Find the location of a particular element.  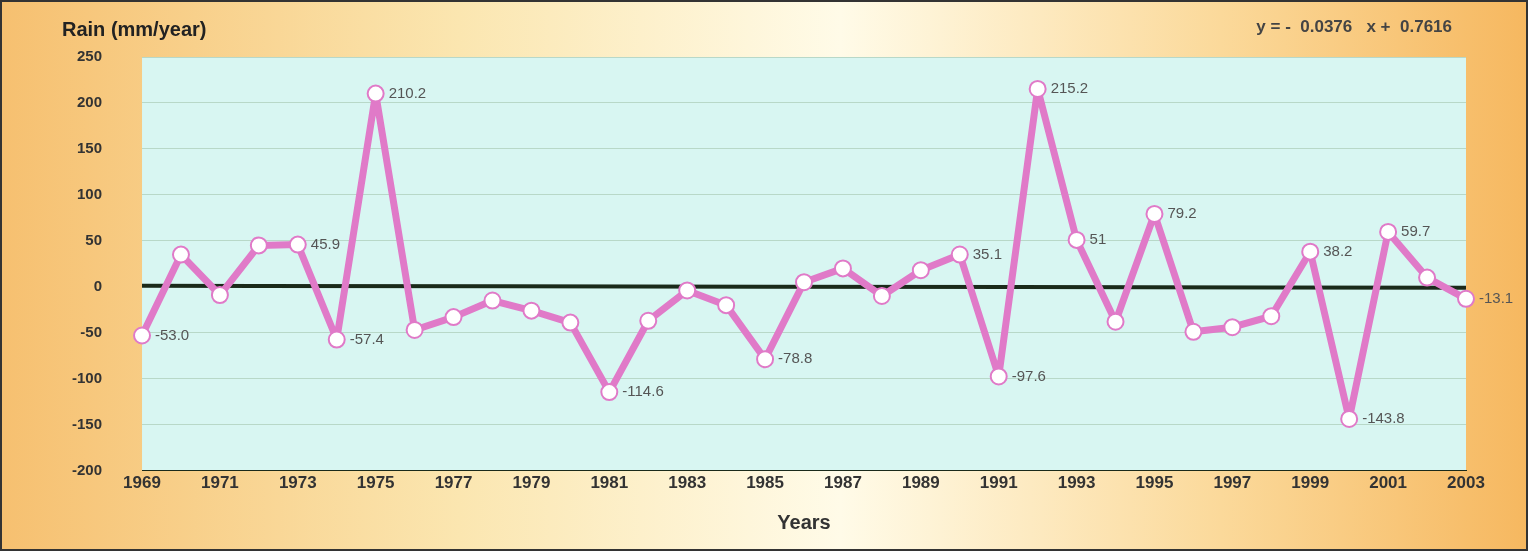

x-tick-label: 1973 is located at coordinates (297, 483).